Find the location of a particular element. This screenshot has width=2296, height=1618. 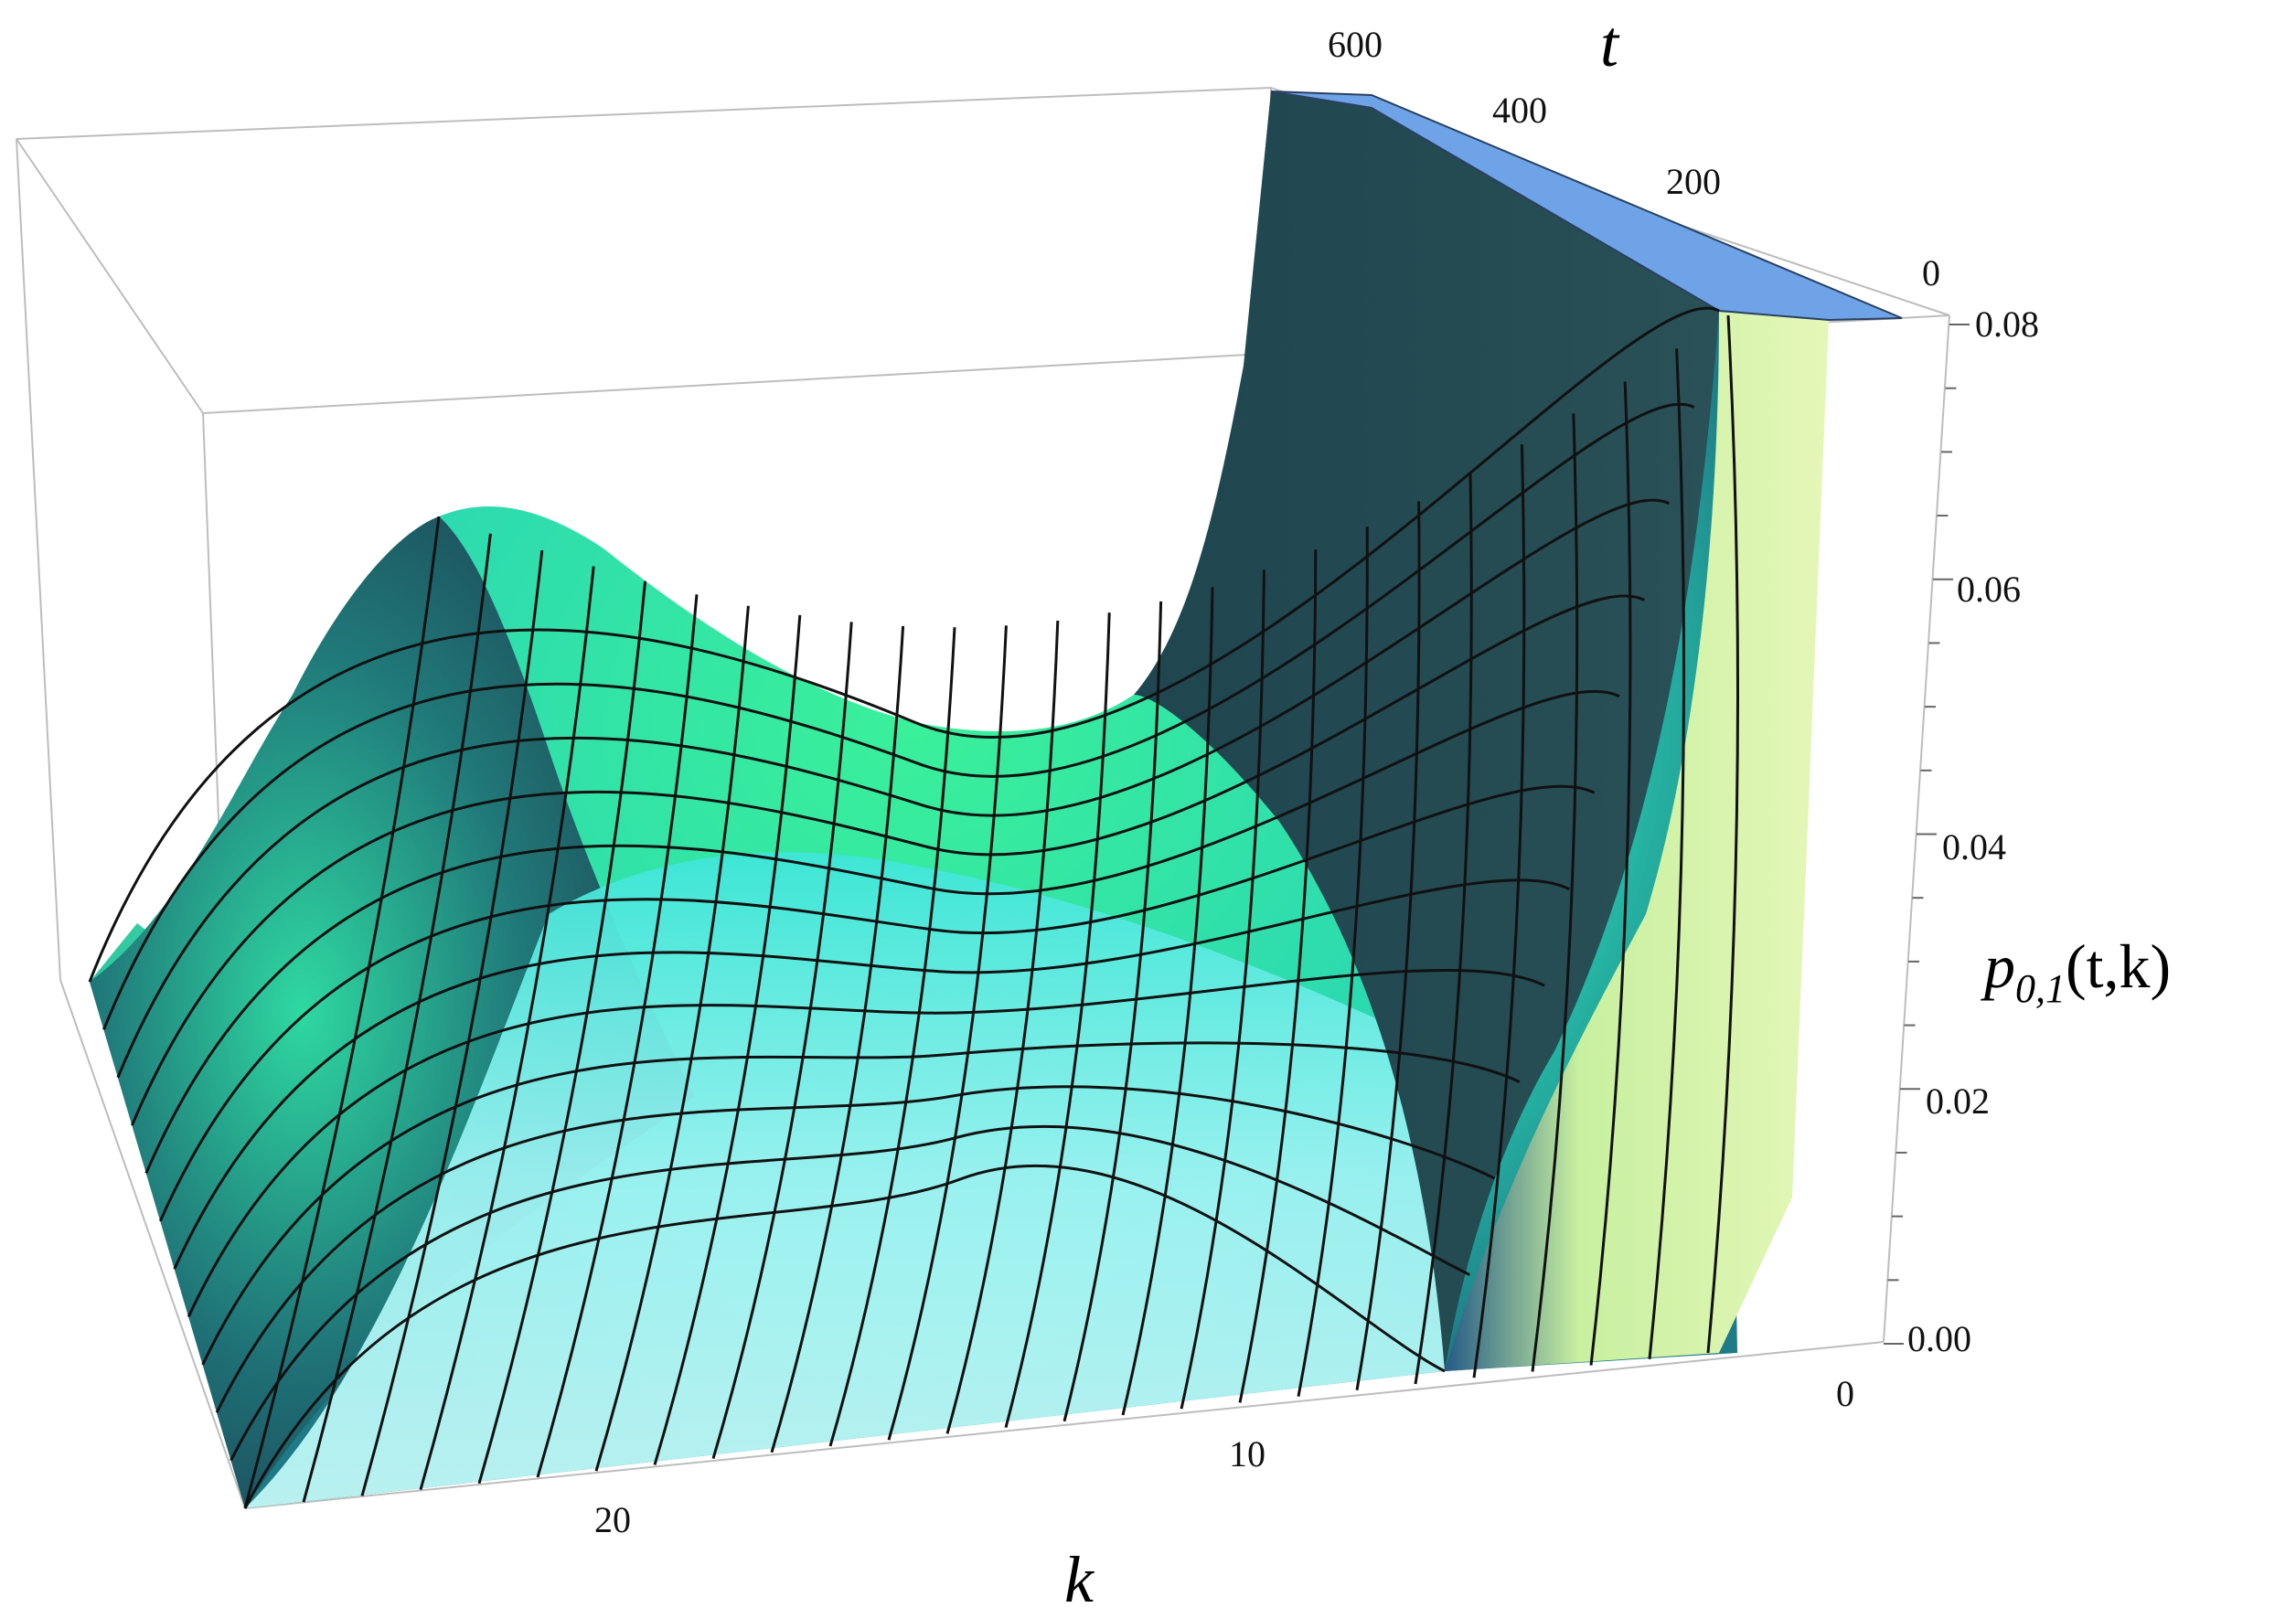

k-tick-label: 0 is located at coordinates (1845, 1393).